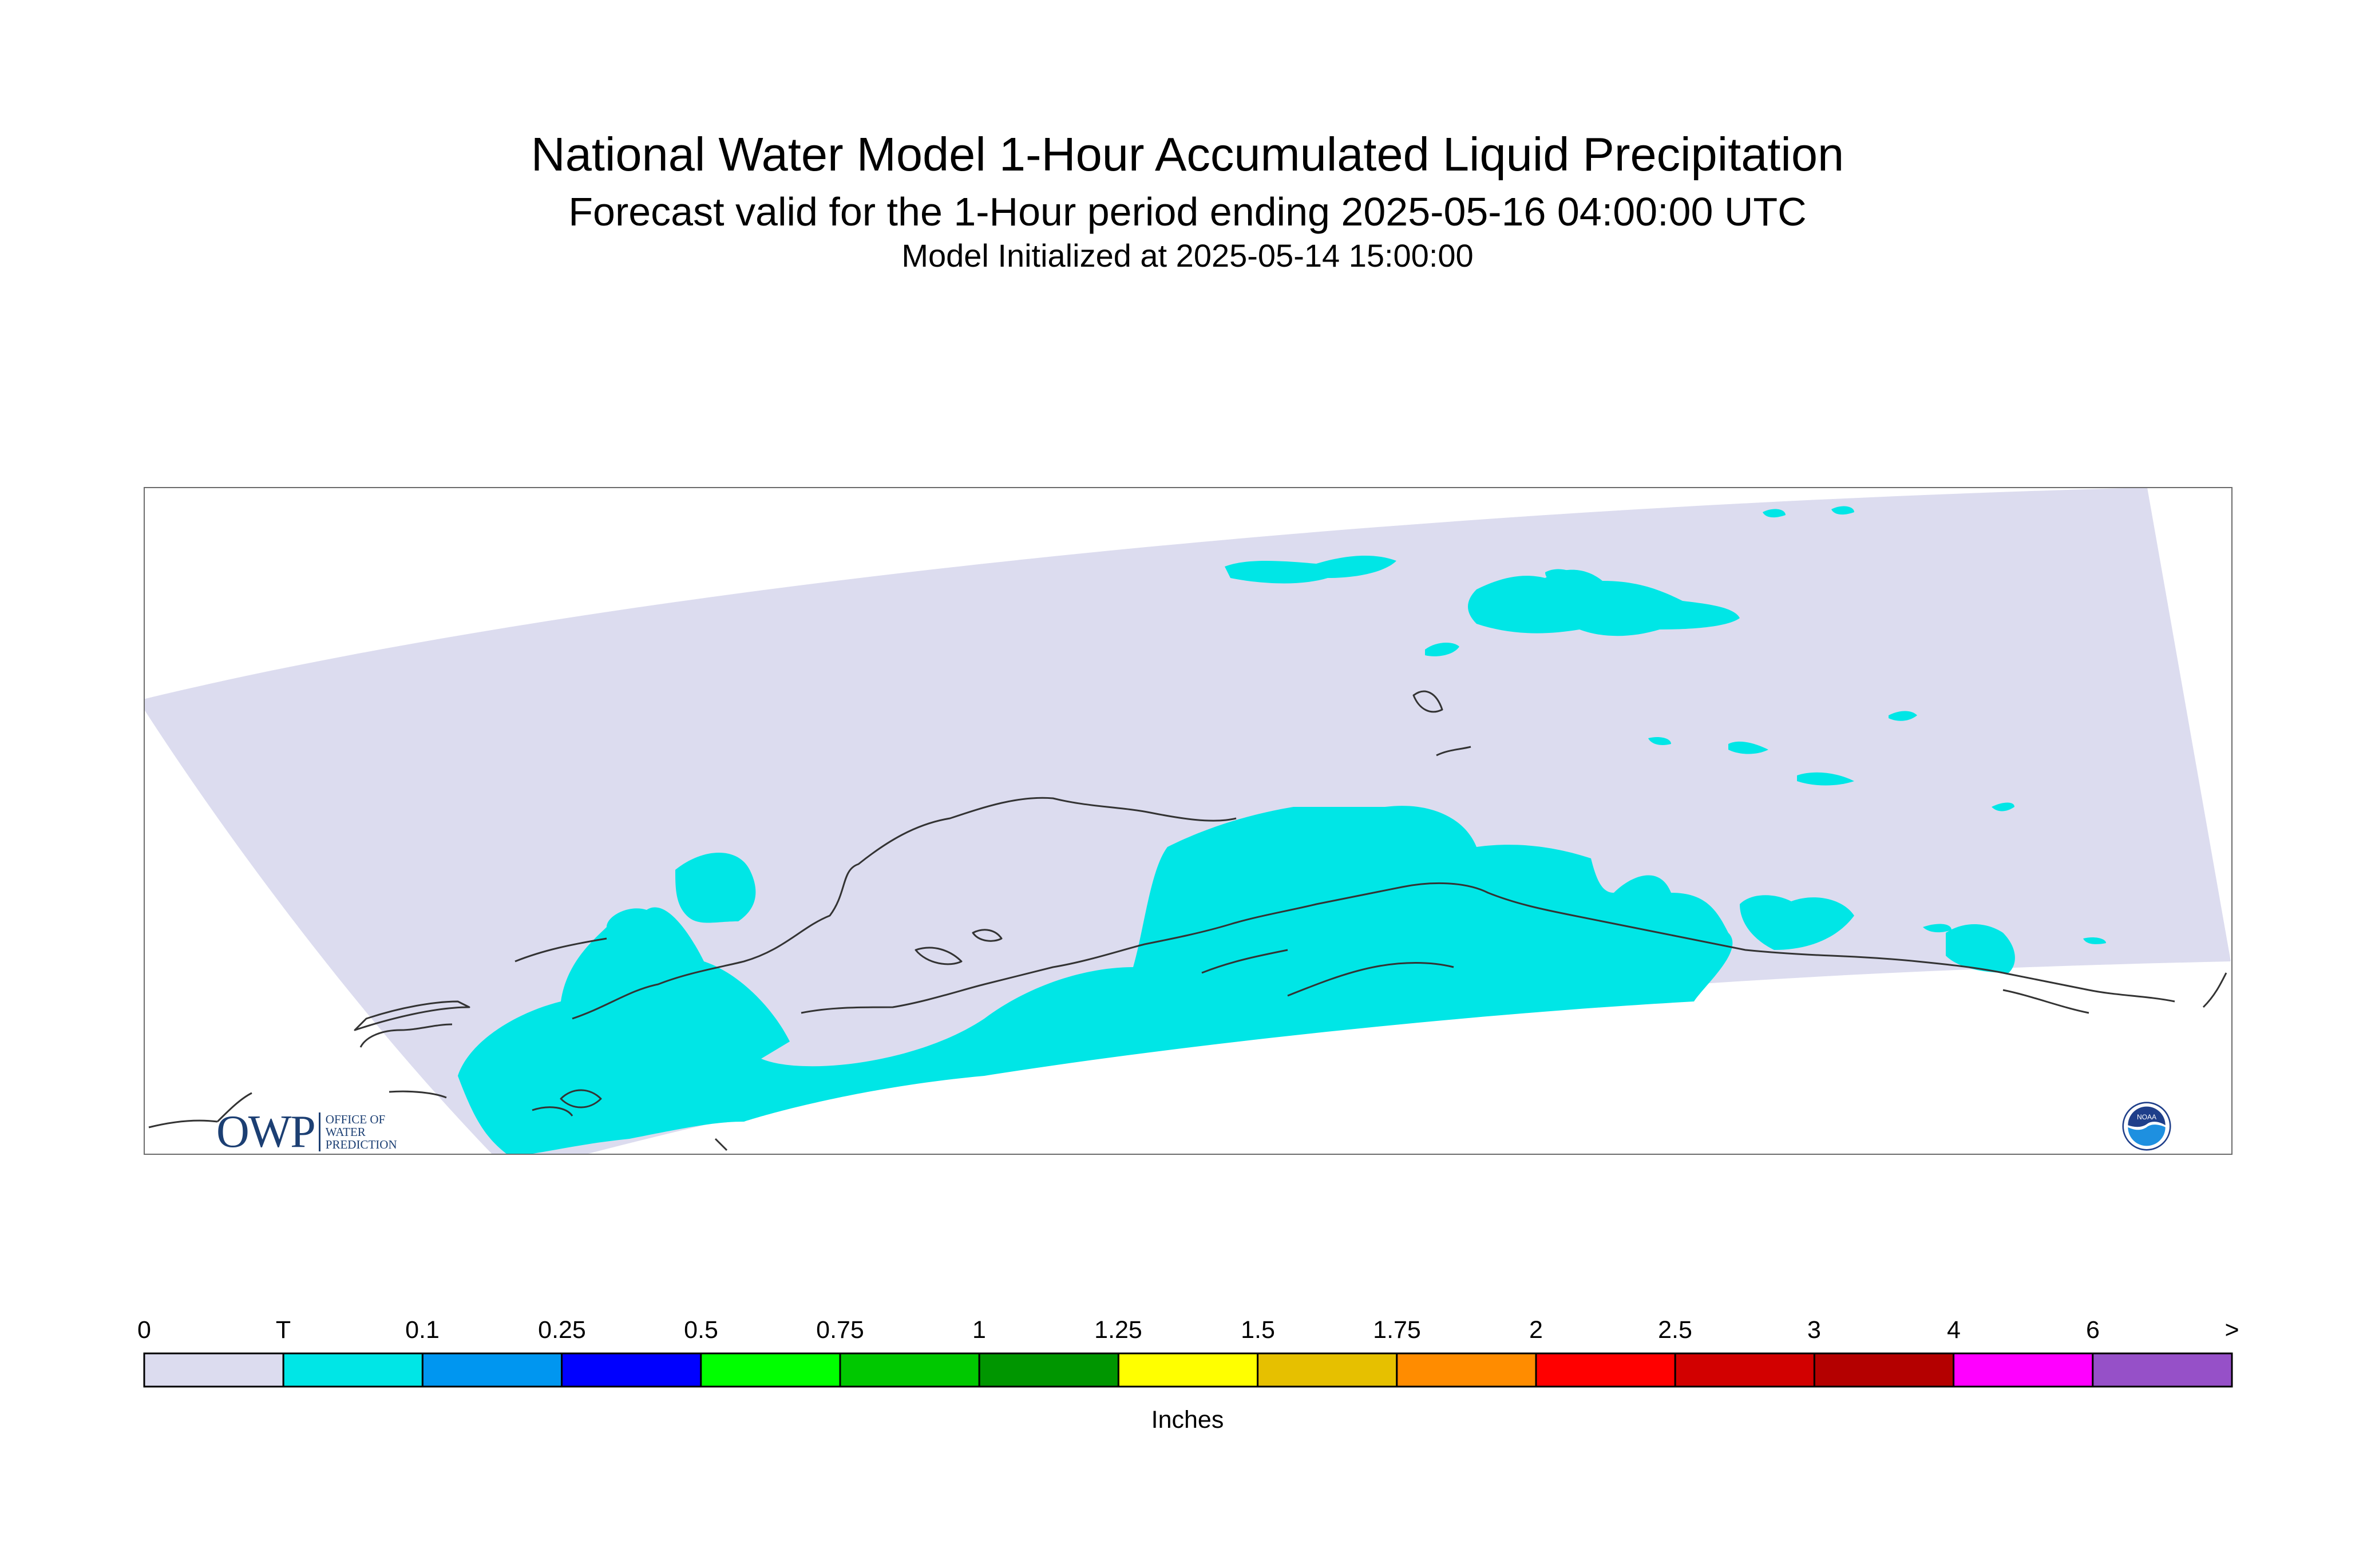 The width and height of the screenshot is (2375, 1568). I want to click on legend-label: 2, so click(1536, 1330).